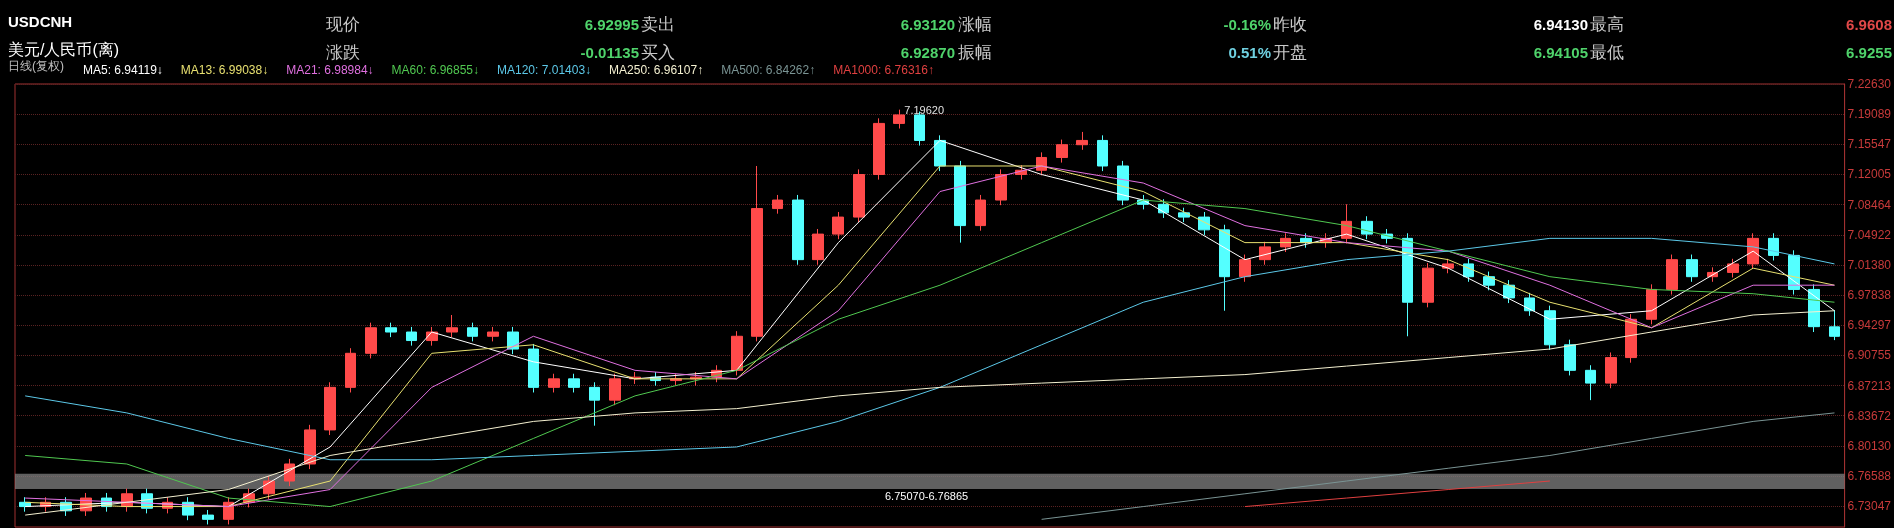  I want to click on text: 买入, so click(658, 52).